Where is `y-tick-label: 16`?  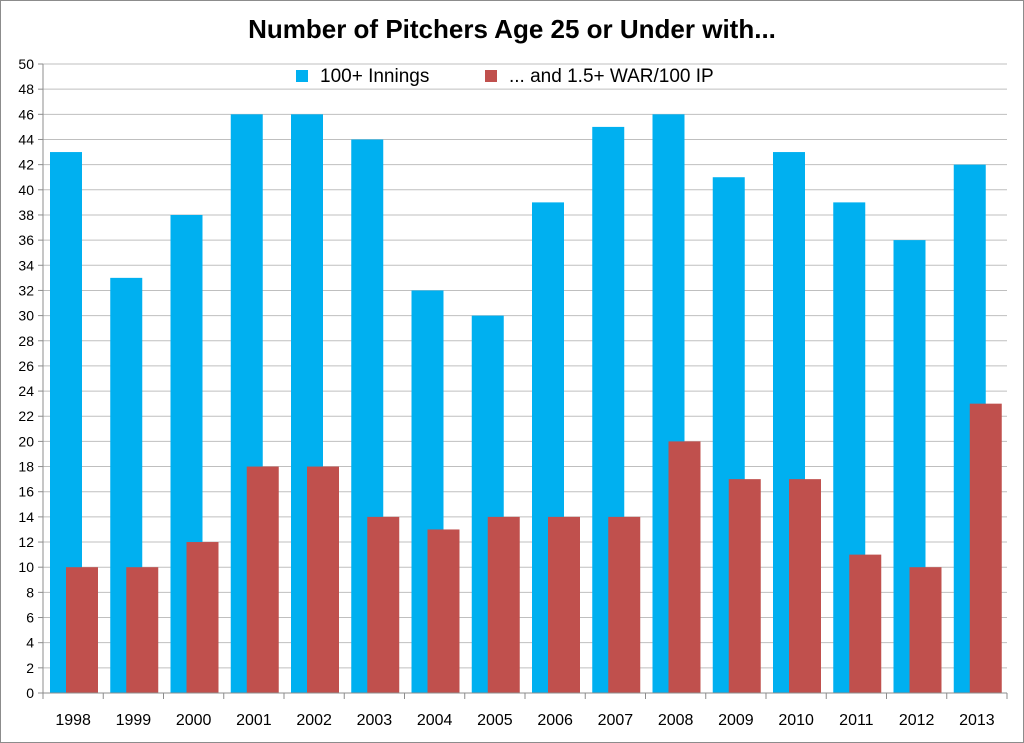 y-tick-label: 16 is located at coordinates (26, 492).